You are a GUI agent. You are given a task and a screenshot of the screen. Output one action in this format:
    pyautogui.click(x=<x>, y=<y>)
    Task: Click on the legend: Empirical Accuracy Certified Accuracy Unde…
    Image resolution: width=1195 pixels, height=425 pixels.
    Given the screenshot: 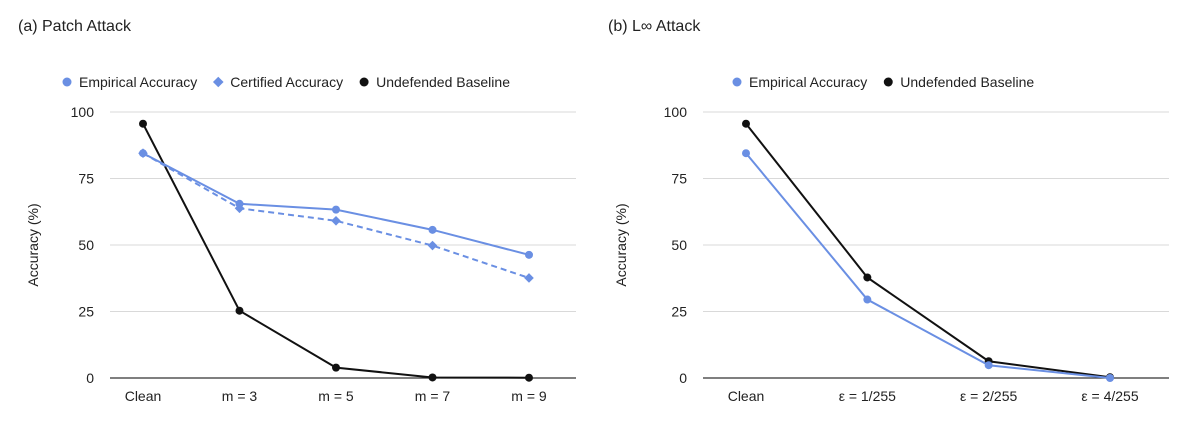 What is the action you would take?
    pyautogui.click(x=286, y=82)
    